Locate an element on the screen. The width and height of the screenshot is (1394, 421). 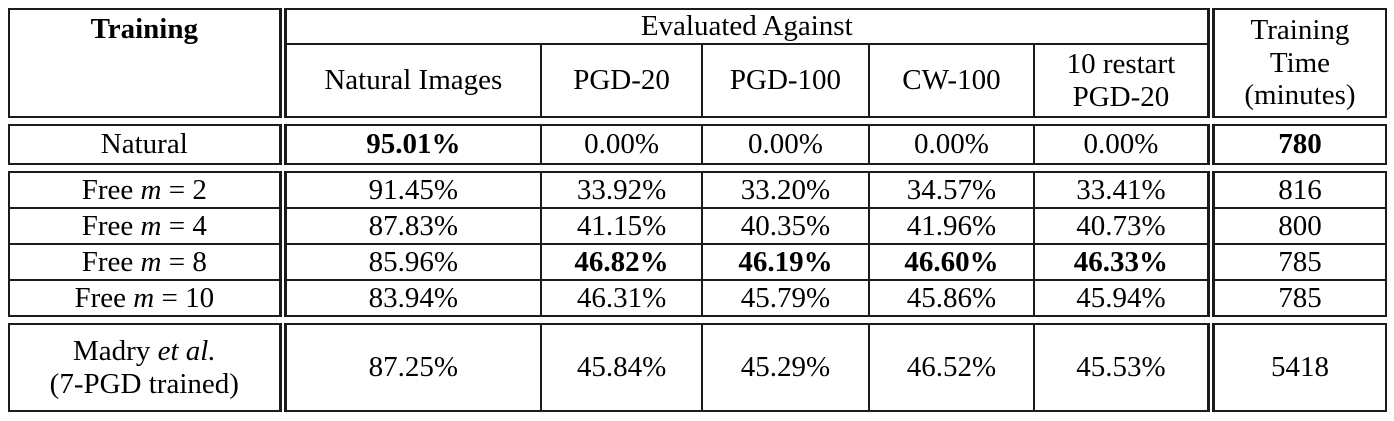
accuracy-cell: 87.83% is located at coordinates (410, 226).